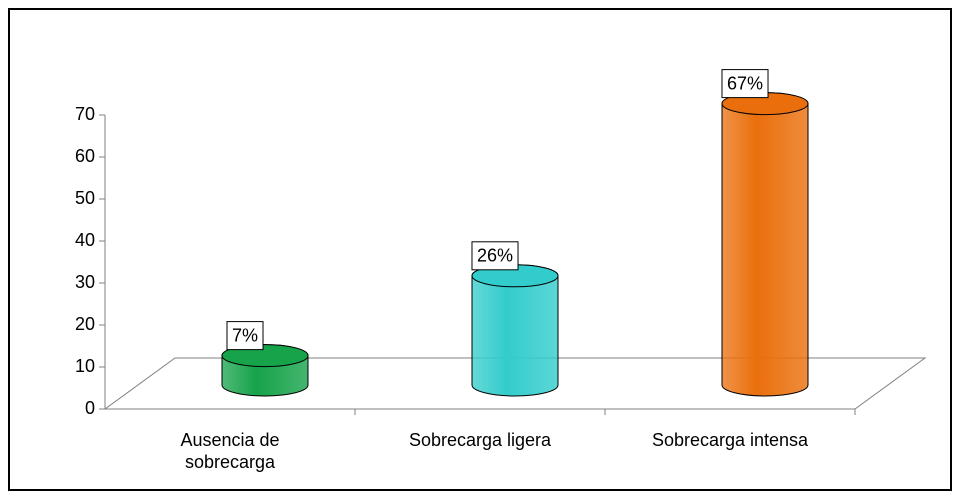  I want to click on y-tick-label: 60, so click(85, 156).